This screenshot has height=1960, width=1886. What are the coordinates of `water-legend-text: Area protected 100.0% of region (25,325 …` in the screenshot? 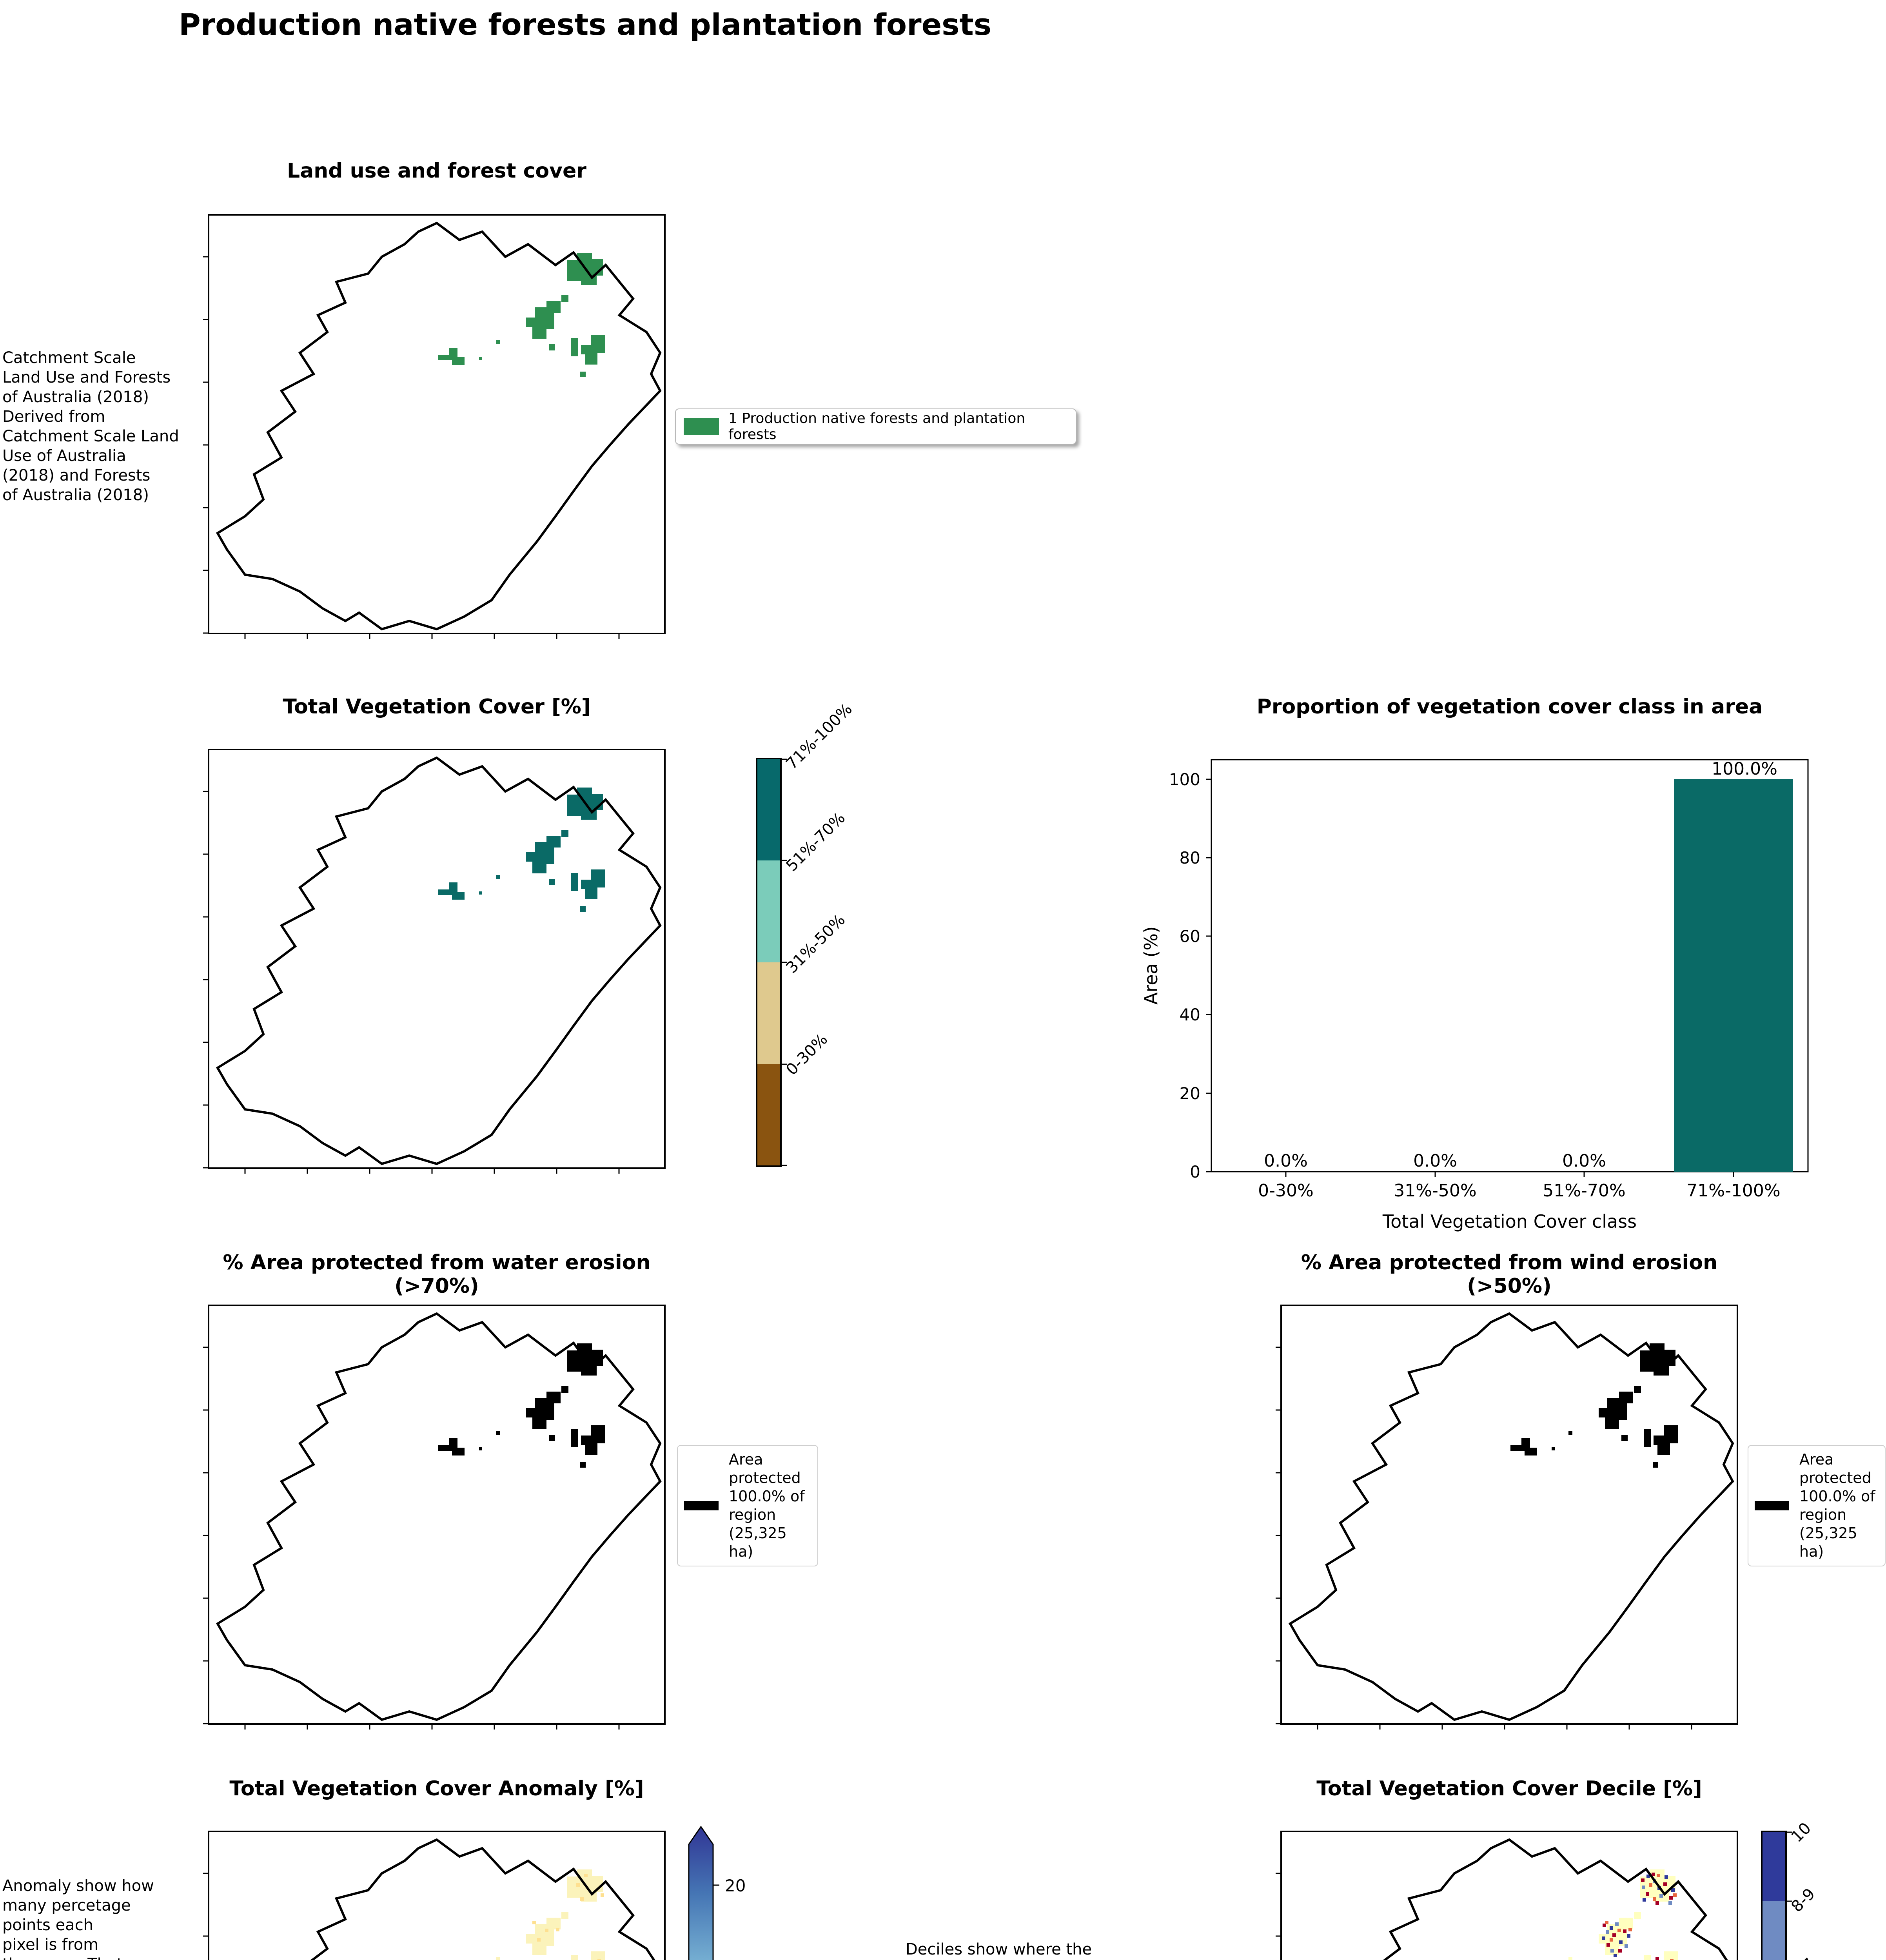 It's located at (767, 1505).